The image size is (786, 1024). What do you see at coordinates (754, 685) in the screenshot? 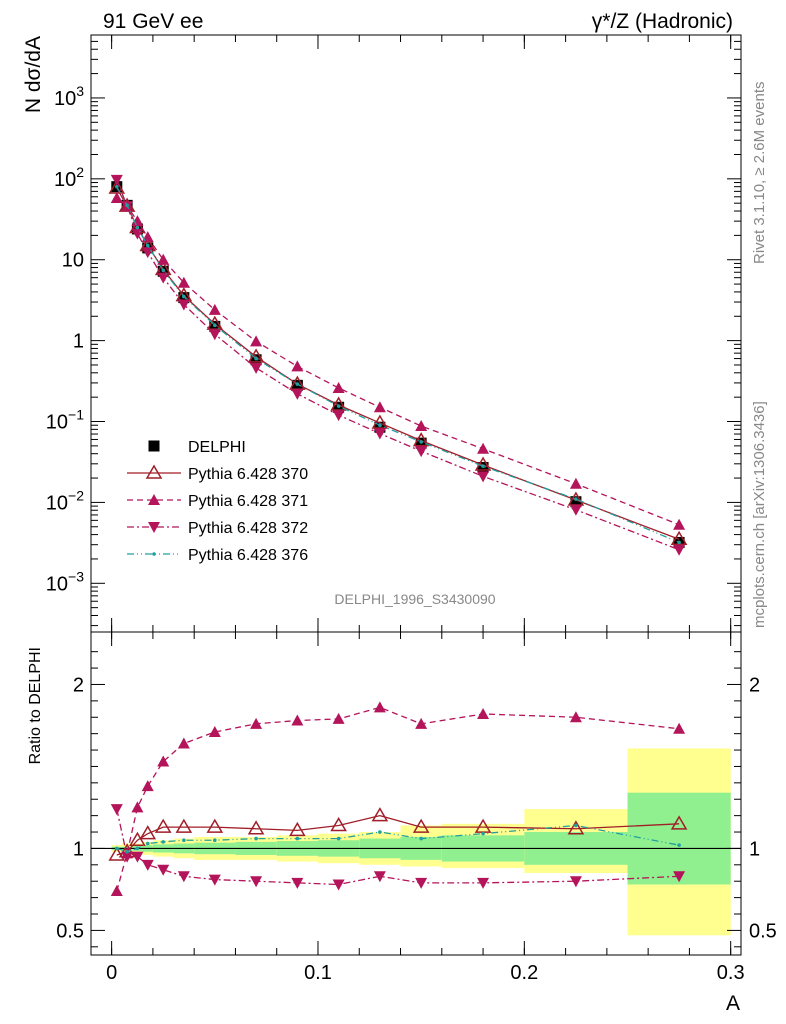
I see `ratio-y-tick-label-right: 2` at bounding box center [754, 685].